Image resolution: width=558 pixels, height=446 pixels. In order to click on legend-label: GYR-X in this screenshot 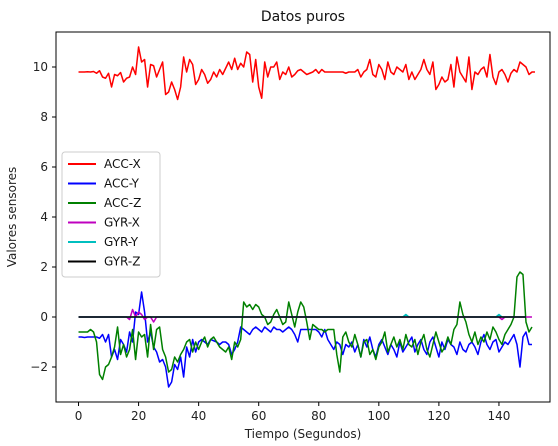, I will do `click(122, 223)`.